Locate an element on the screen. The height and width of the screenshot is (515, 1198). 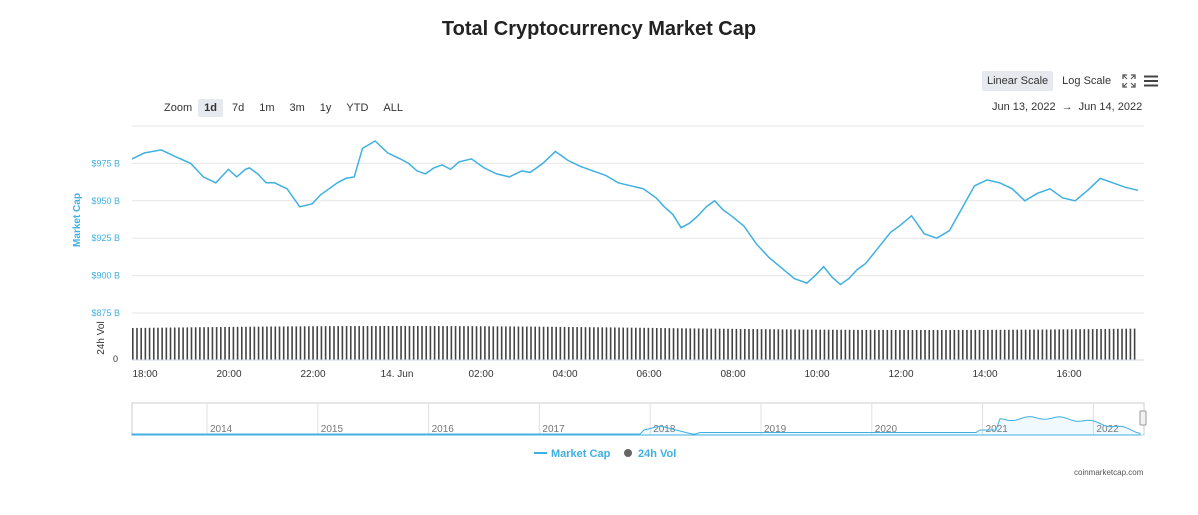
zoom-1y-button: 1y is located at coordinates (325, 108).